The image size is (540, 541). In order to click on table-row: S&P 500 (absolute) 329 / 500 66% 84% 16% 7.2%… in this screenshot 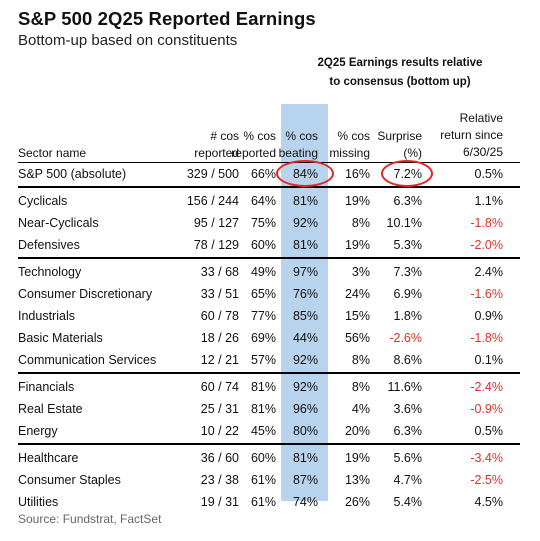, I will do `click(269, 174)`.